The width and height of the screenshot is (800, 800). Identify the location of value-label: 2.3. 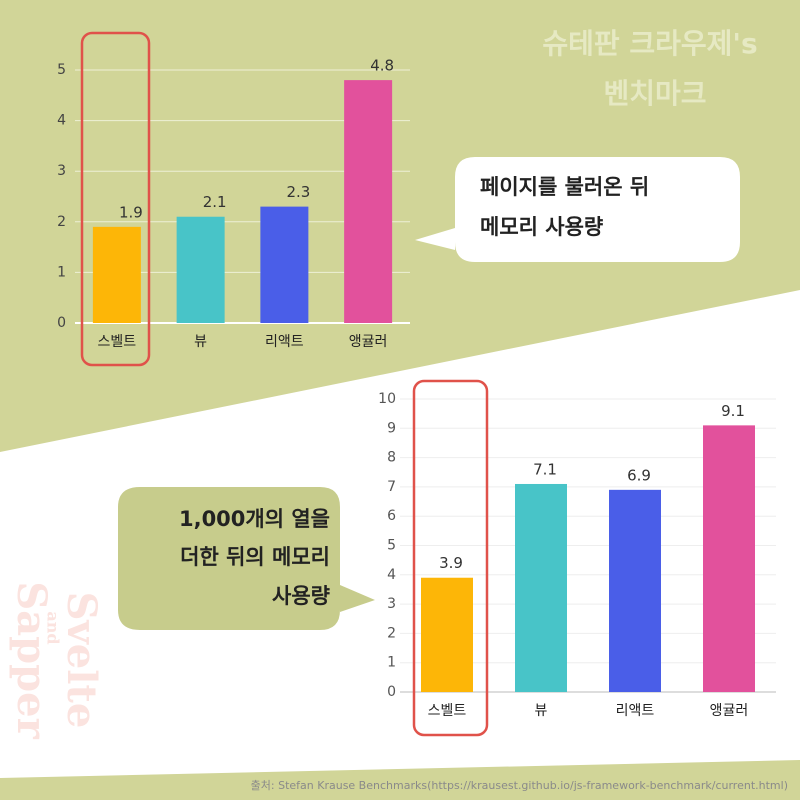
(298, 192).